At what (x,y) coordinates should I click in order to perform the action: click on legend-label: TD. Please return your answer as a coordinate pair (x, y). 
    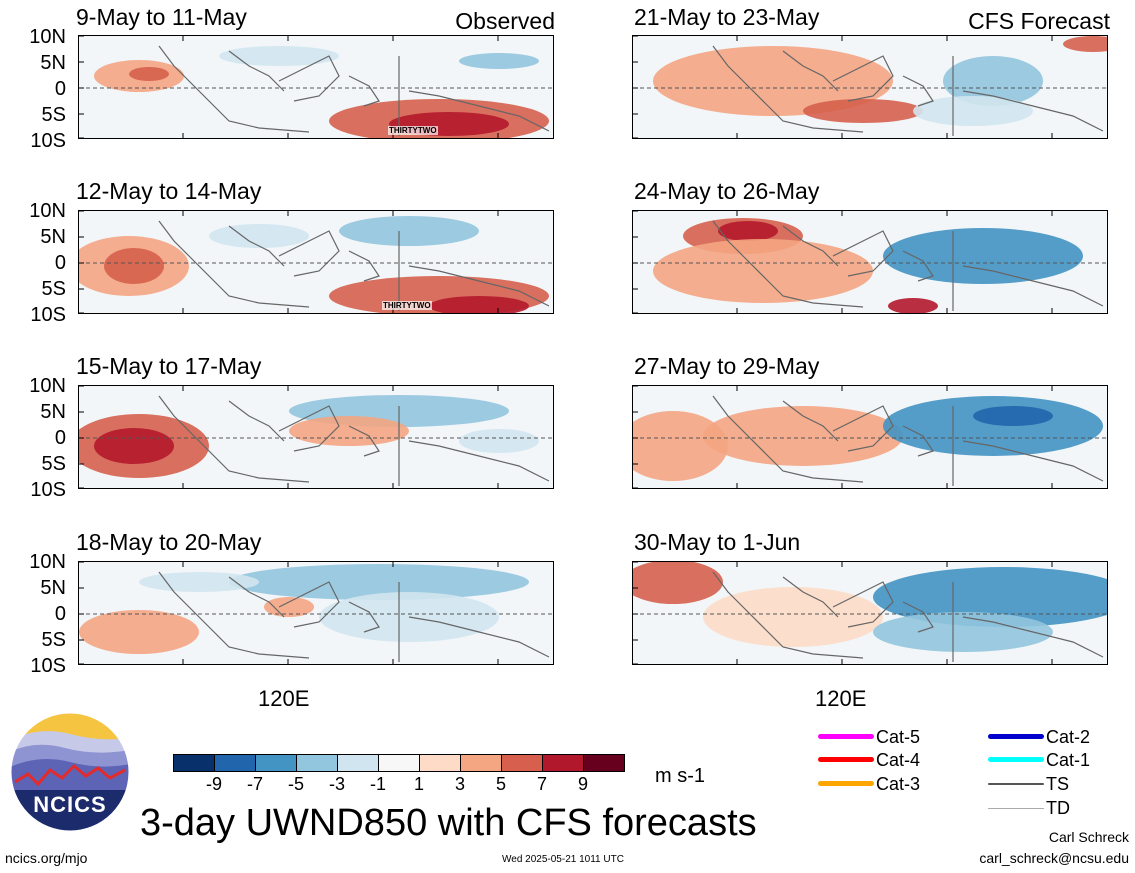
    Looking at the image, I should click on (1058, 808).